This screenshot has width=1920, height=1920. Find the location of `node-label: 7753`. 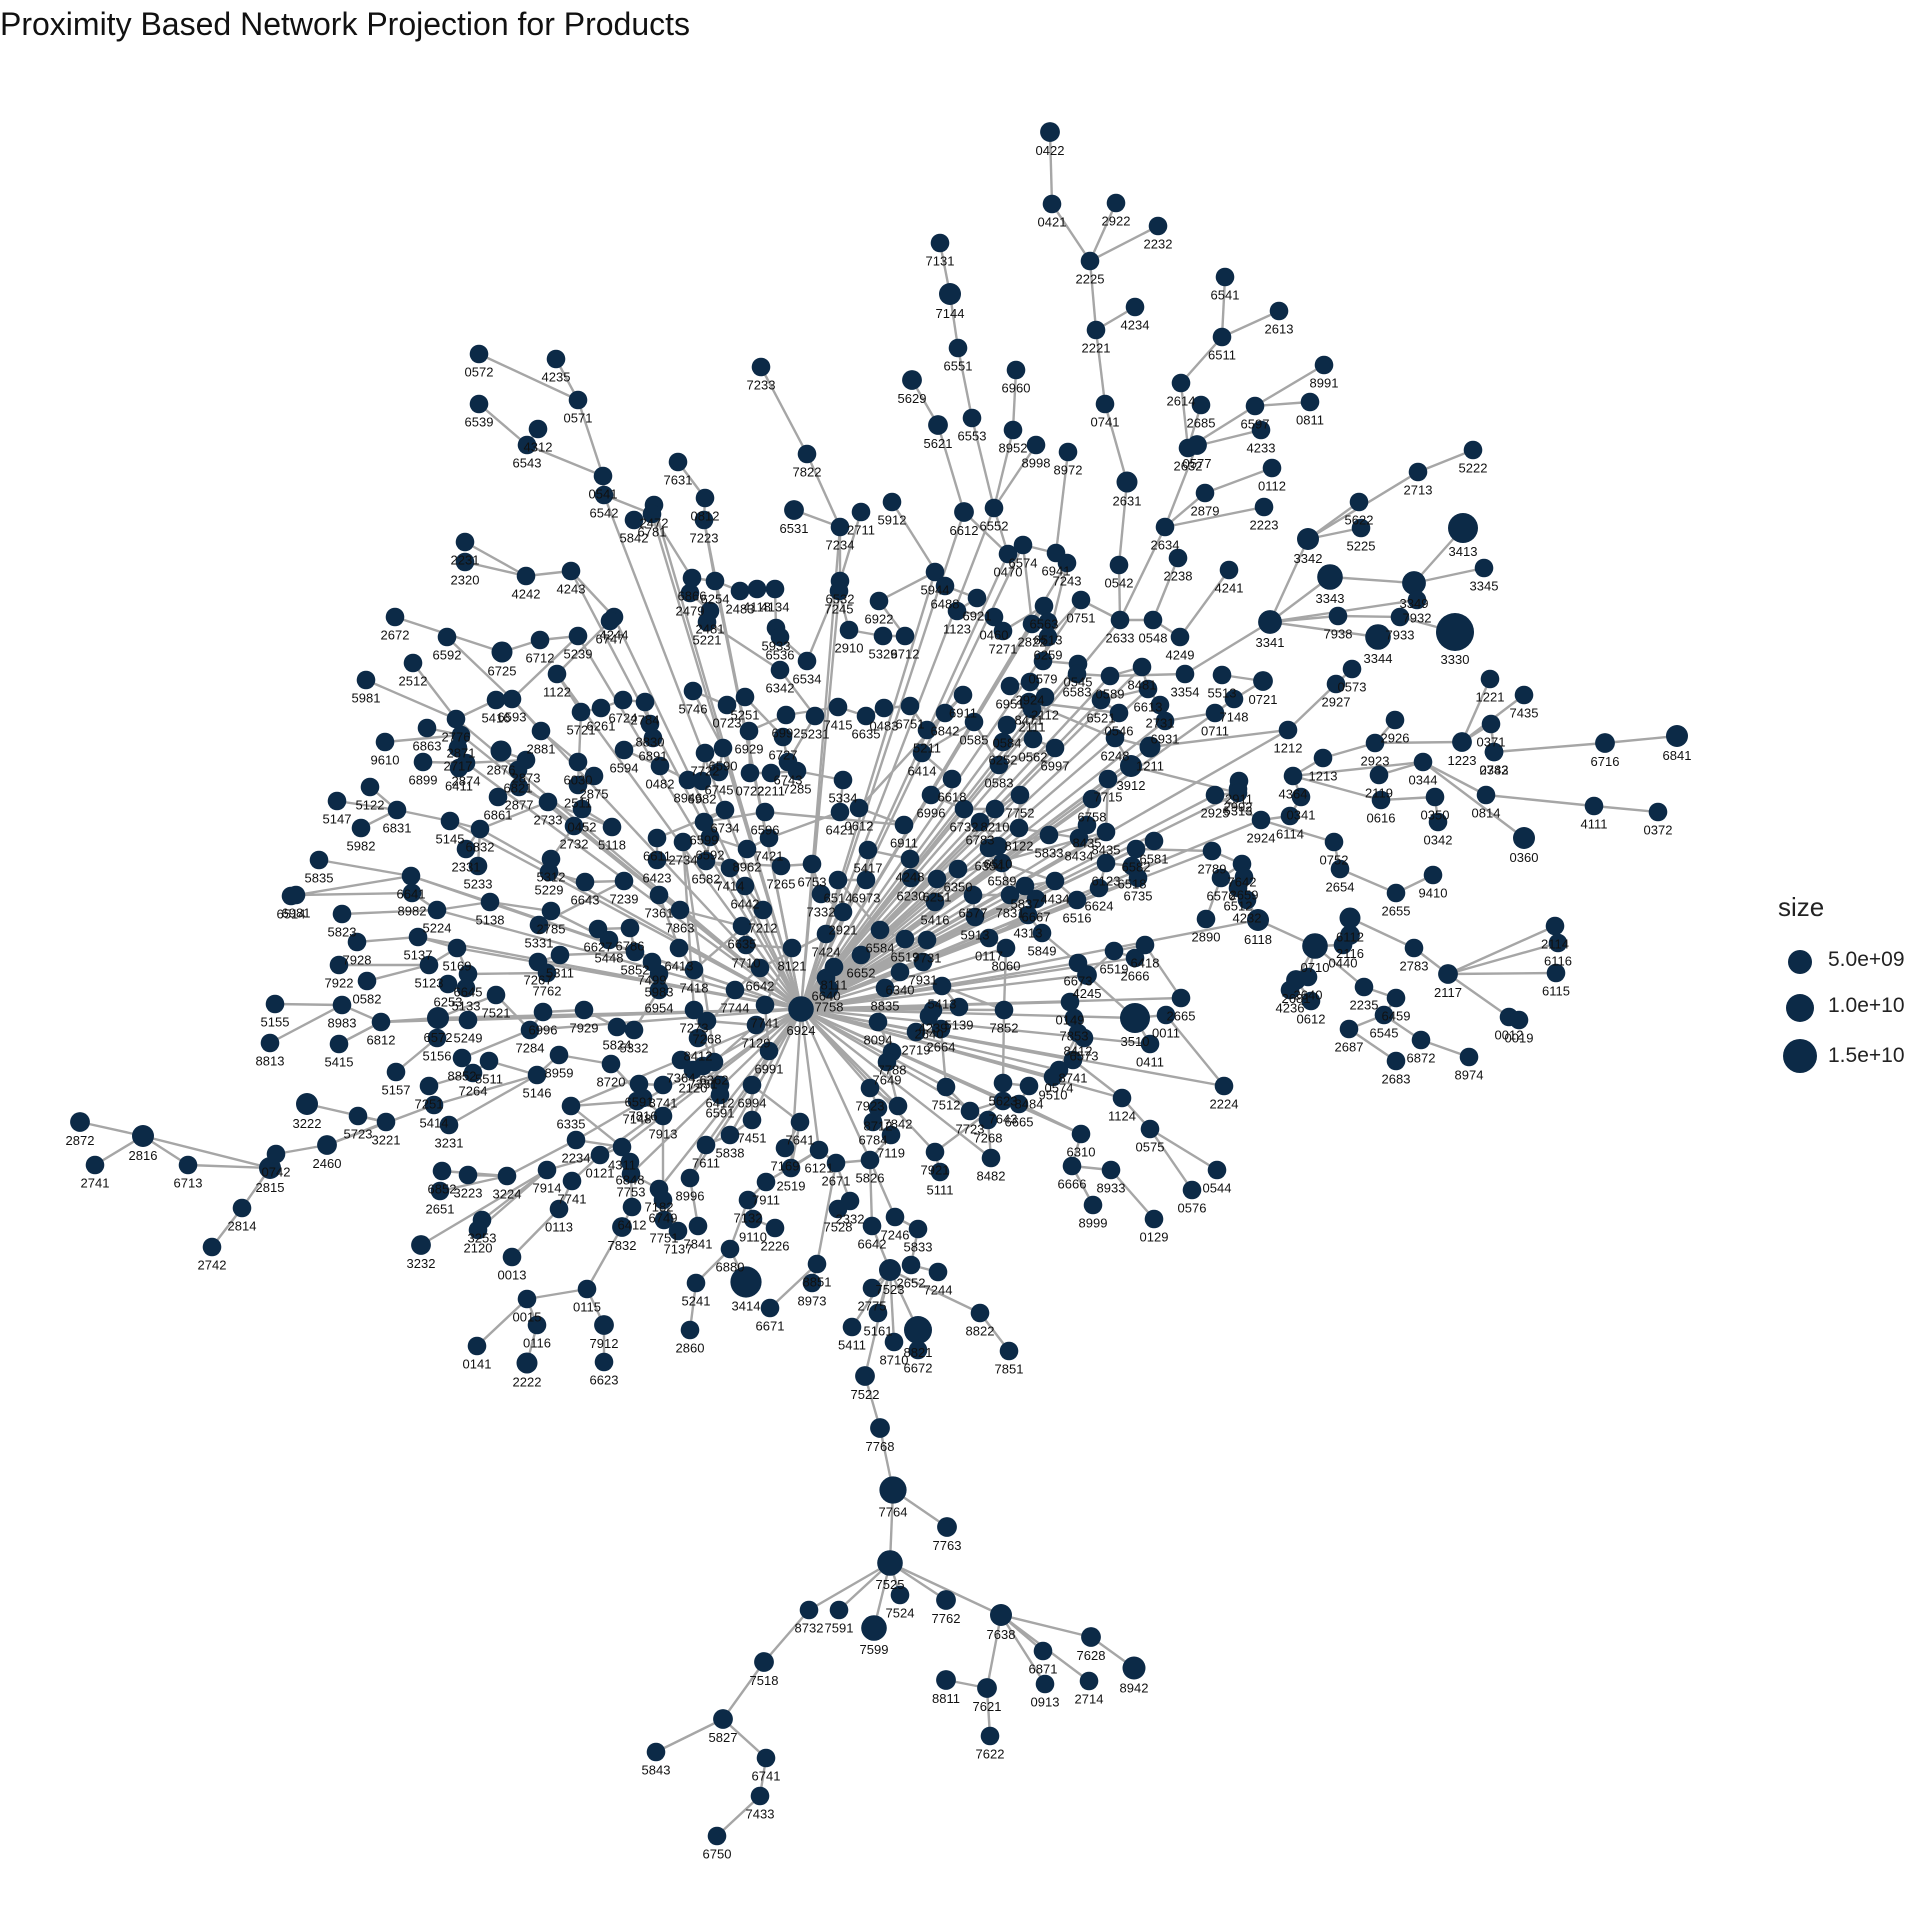

node-label: 7753 is located at coordinates (631, 1191).